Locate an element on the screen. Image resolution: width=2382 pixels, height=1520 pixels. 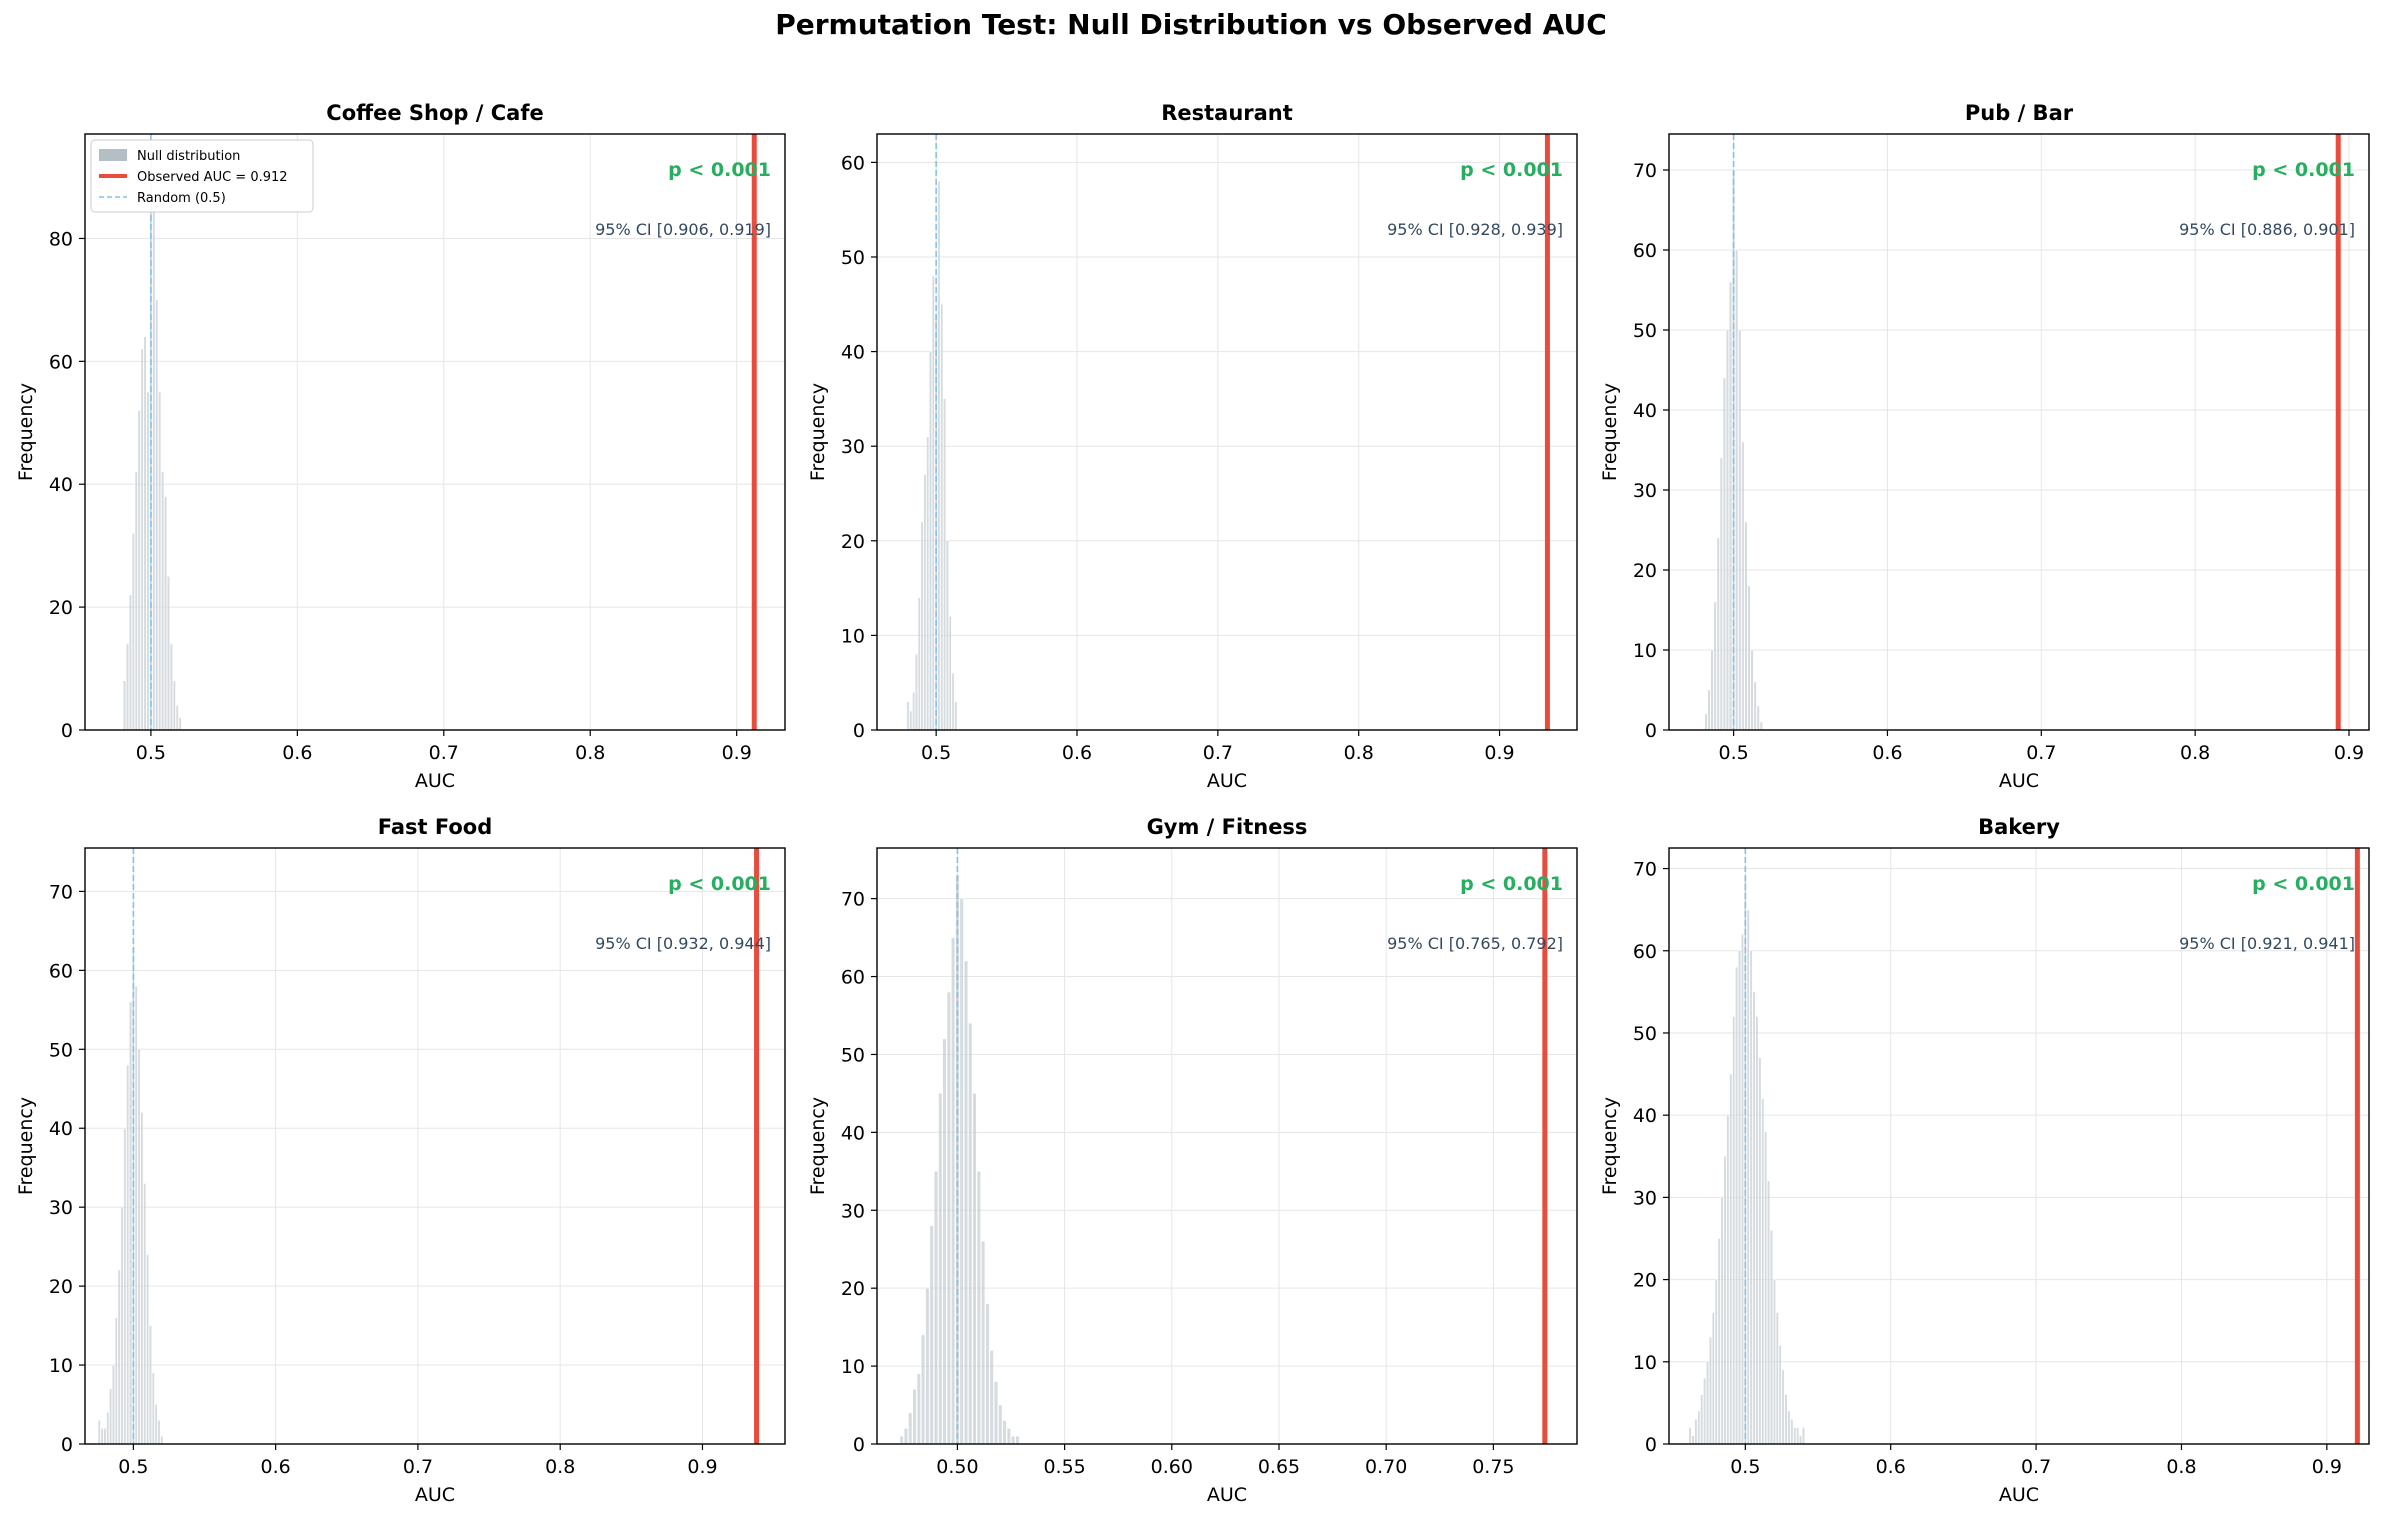
legend-null-swatch is located at coordinates (113, 155).